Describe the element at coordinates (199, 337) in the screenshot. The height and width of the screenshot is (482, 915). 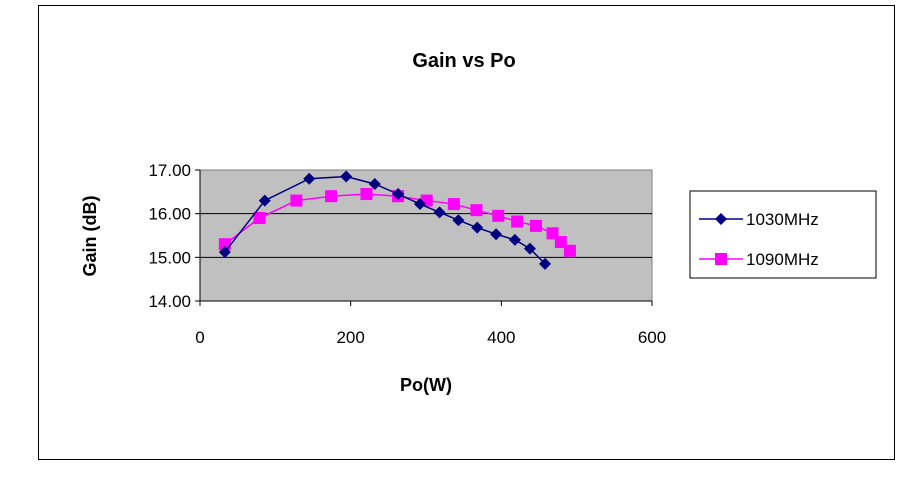
I see `x-tick-label: 0` at that location.